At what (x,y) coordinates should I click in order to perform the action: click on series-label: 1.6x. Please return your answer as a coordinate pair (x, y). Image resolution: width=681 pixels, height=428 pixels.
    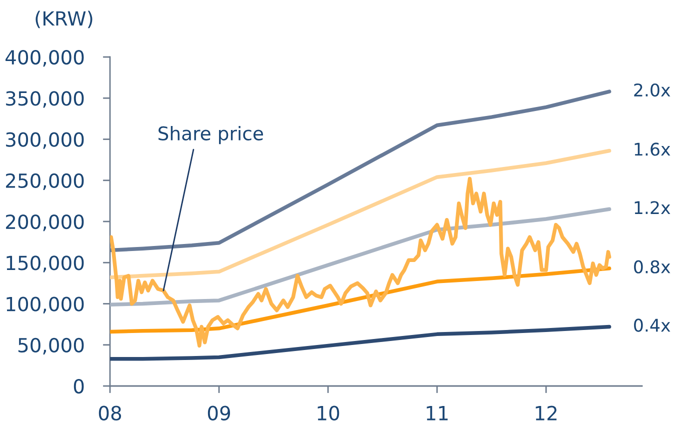
    Looking at the image, I should click on (652, 149).